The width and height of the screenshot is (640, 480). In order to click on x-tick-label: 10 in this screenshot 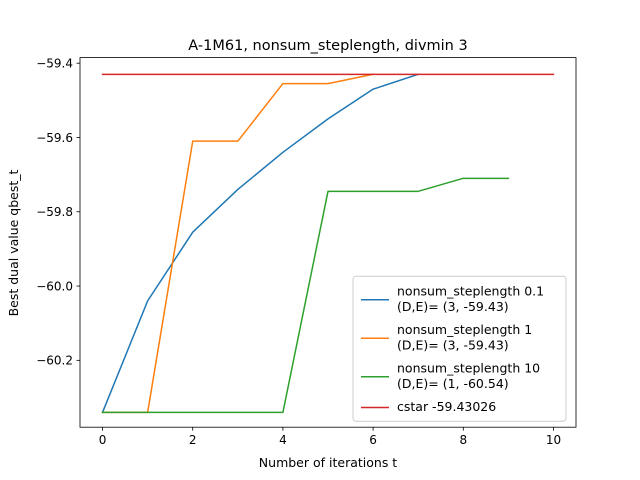, I will do `click(553, 440)`.